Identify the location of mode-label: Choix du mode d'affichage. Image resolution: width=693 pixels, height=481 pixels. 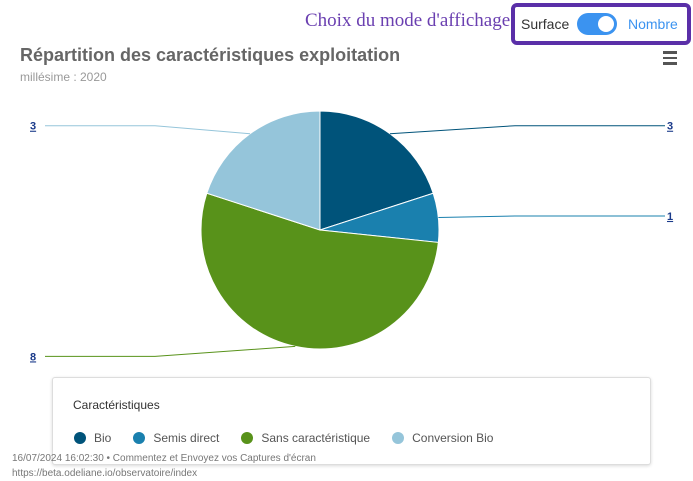
(408, 20).